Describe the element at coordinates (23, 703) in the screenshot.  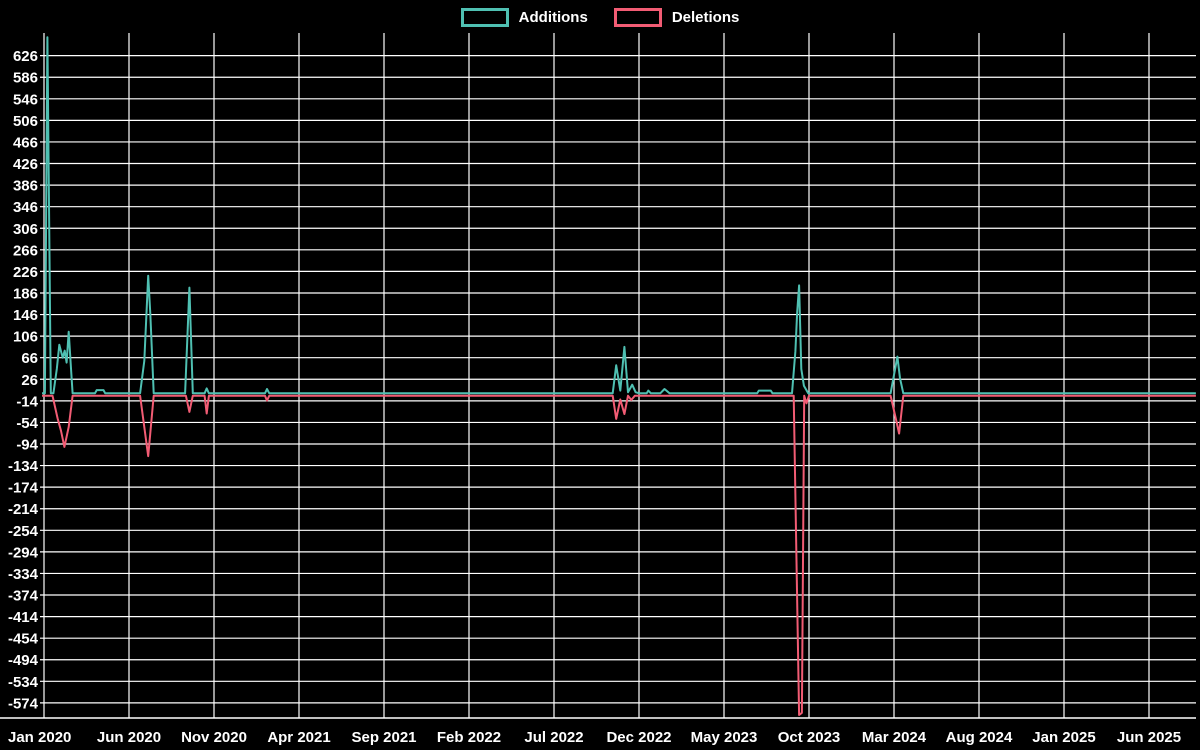
I see `y-tick-label: -574` at that location.